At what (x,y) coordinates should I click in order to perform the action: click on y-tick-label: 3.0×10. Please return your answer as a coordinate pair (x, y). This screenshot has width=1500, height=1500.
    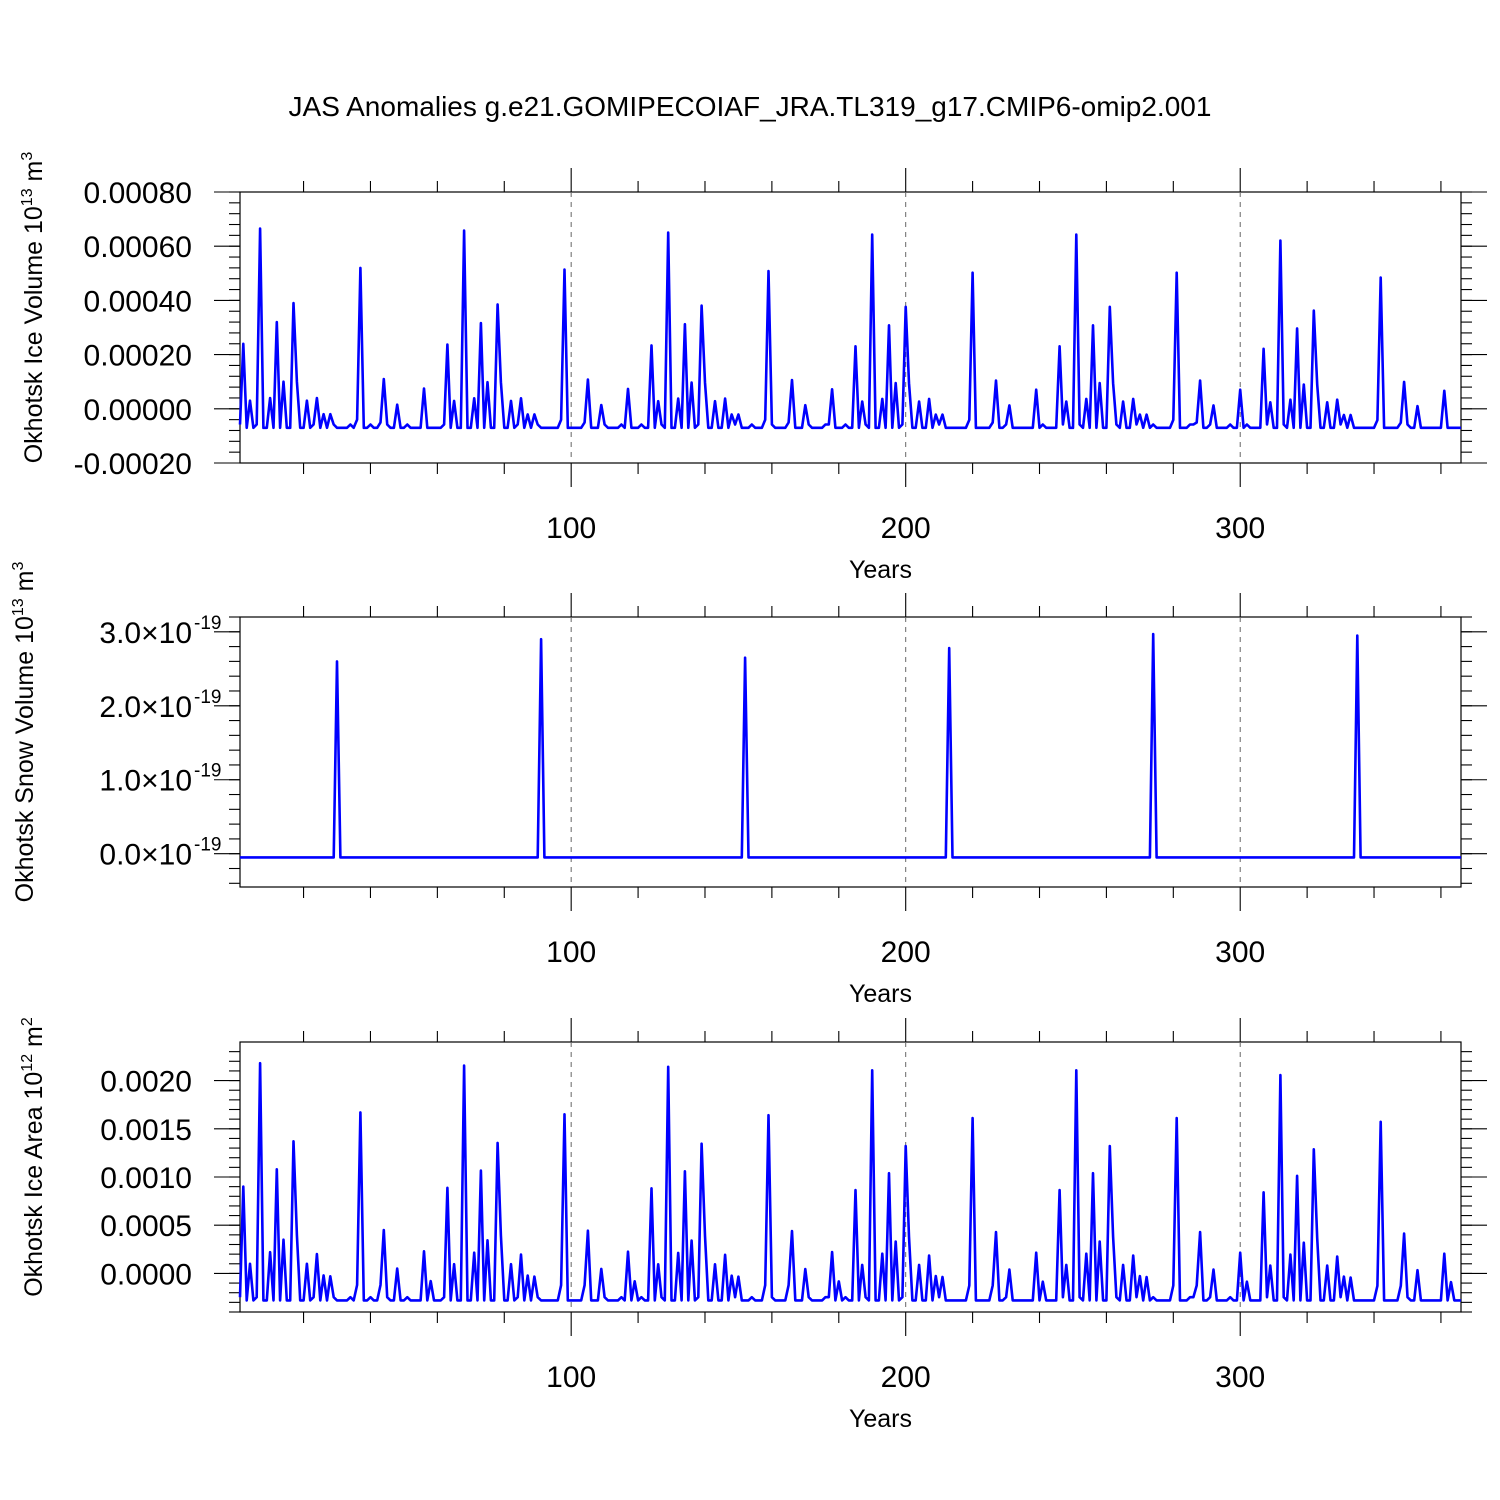
    Looking at the image, I should click on (145, 633).